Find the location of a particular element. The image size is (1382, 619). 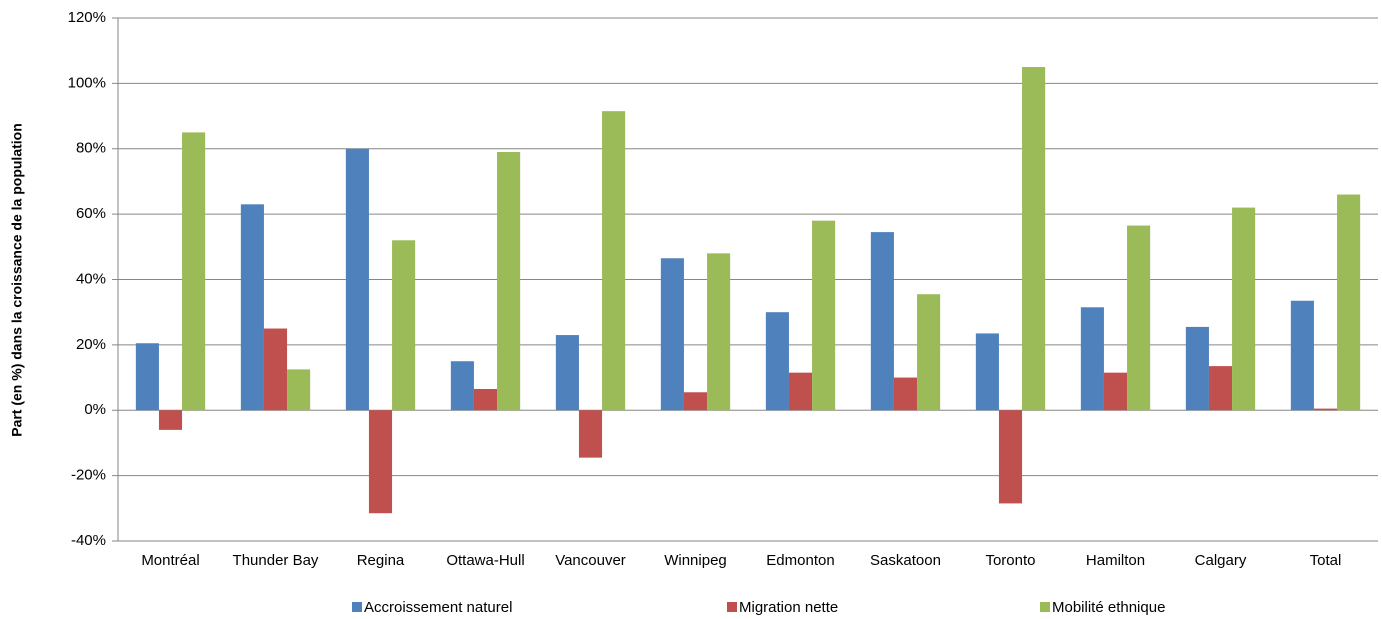

x-tick-label: Calgary is located at coordinates (1221, 560).